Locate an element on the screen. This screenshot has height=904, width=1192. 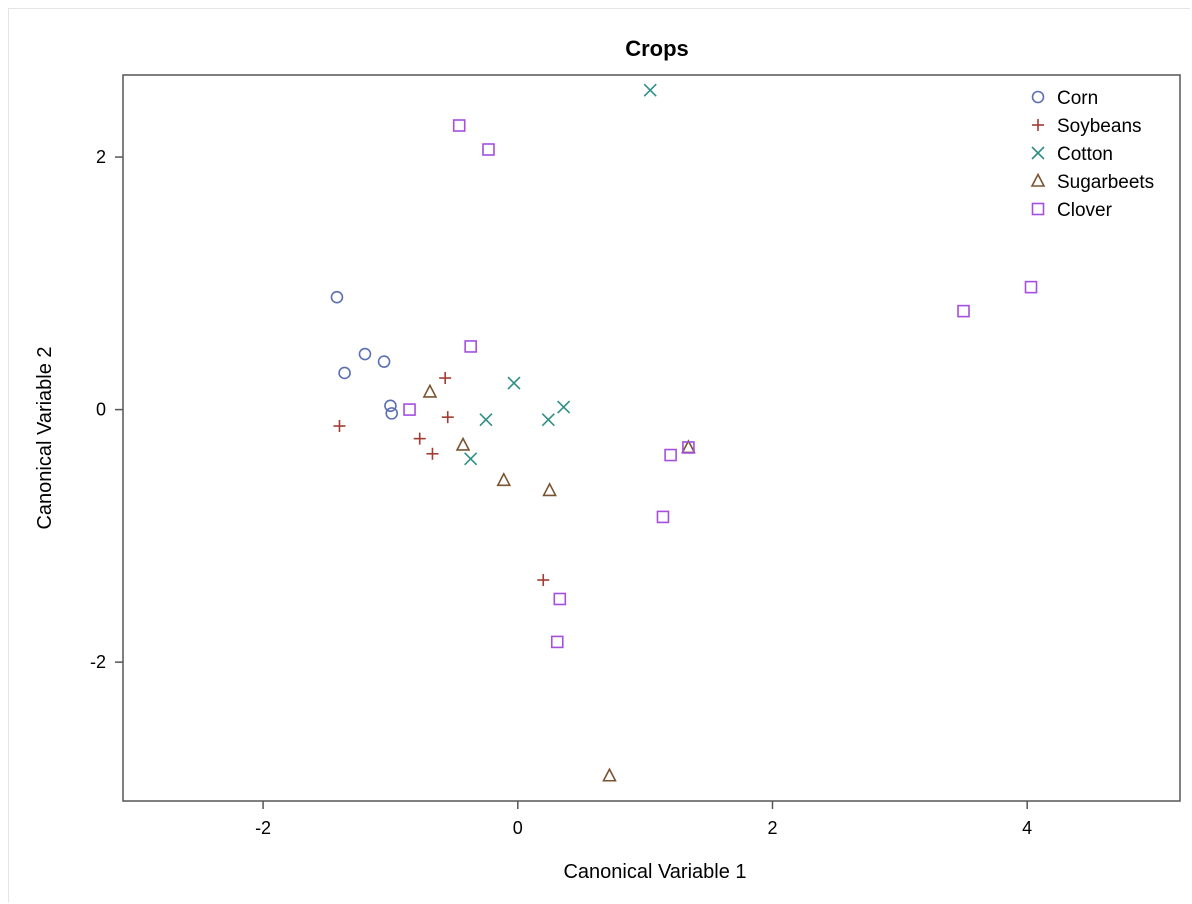
legend-marker-corn is located at coordinates (1038, 97).